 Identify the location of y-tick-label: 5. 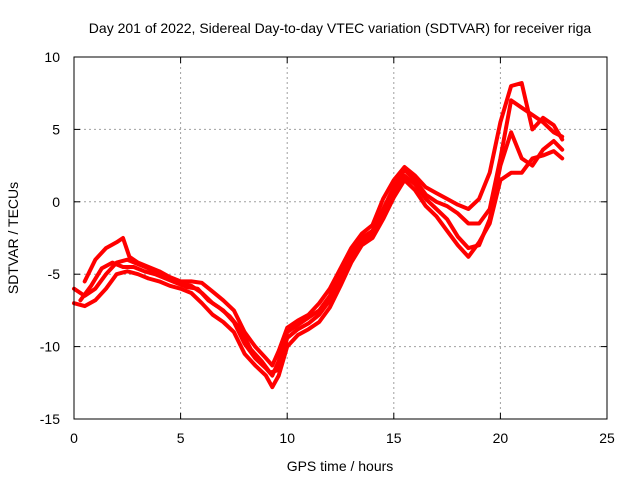
(56, 129).